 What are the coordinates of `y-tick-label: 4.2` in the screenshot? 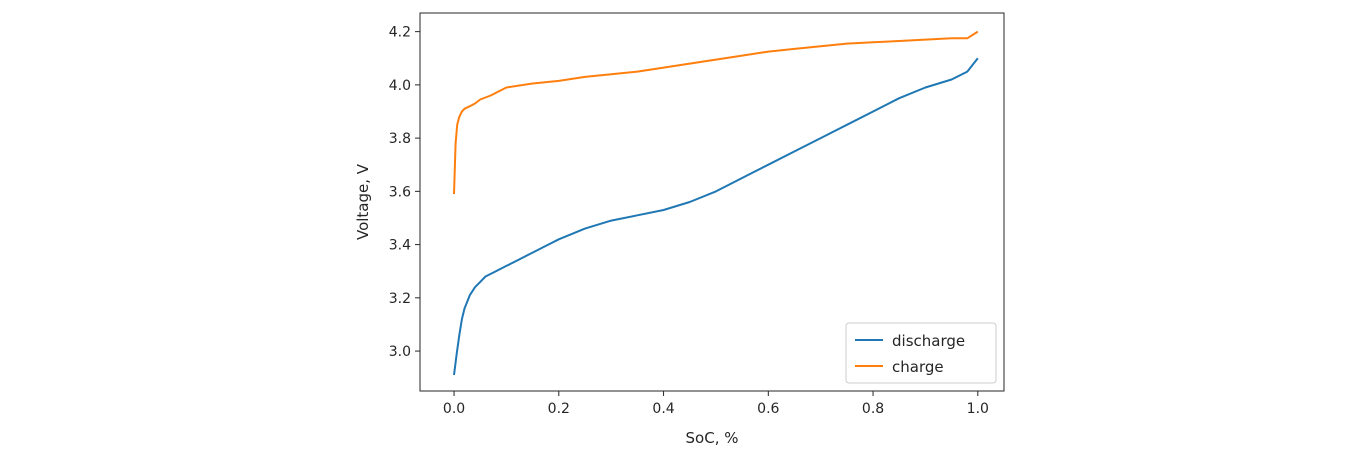 It's located at (400, 33).